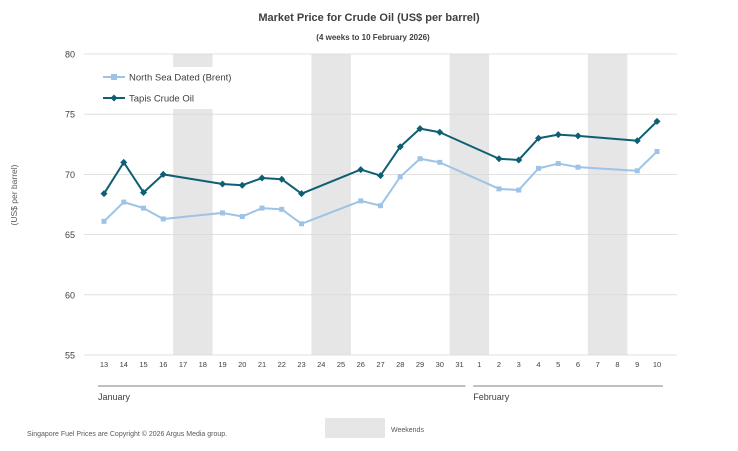 The width and height of the screenshot is (738, 451). What do you see at coordinates (70, 235) in the screenshot?
I see `y-tick-label: 65` at bounding box center [70, 235].